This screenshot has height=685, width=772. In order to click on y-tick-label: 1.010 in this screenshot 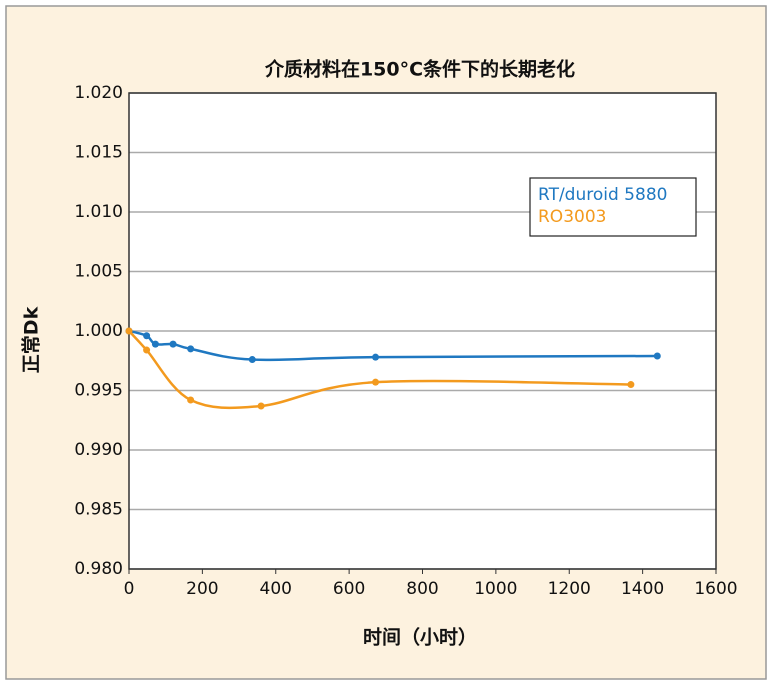, I will do `click(98, 212)`.